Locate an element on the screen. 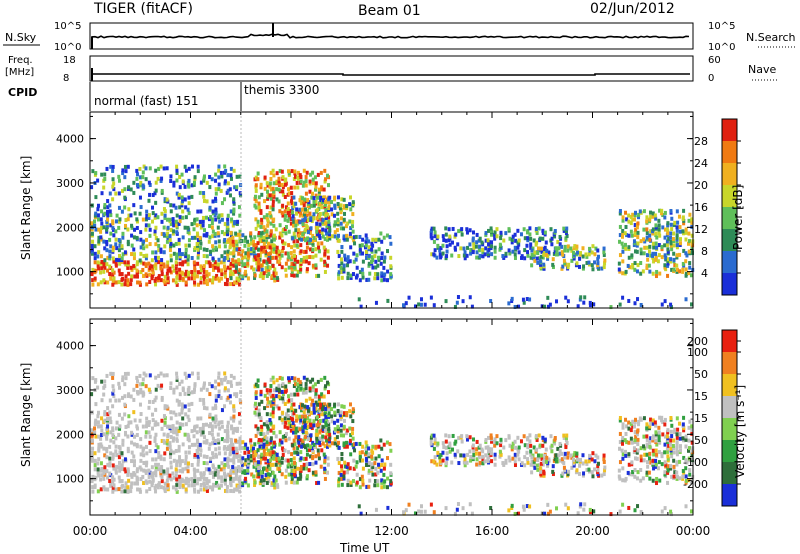 The image size is (800, 554). colorbar-tick-label: 28 is located at coordinates (701, 141).